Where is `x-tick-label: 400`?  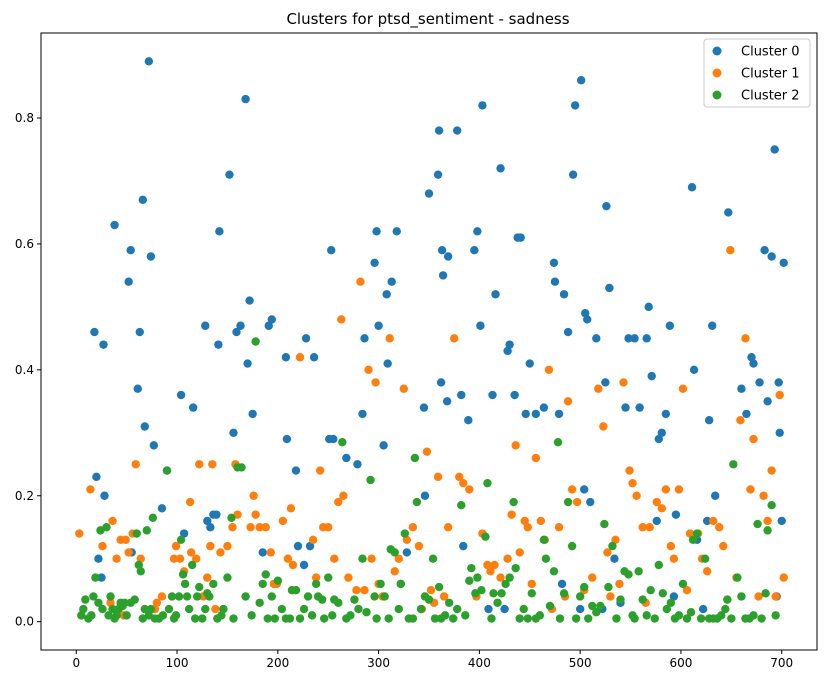 x-tick-label: 400 is located at coordinates (479, 663).